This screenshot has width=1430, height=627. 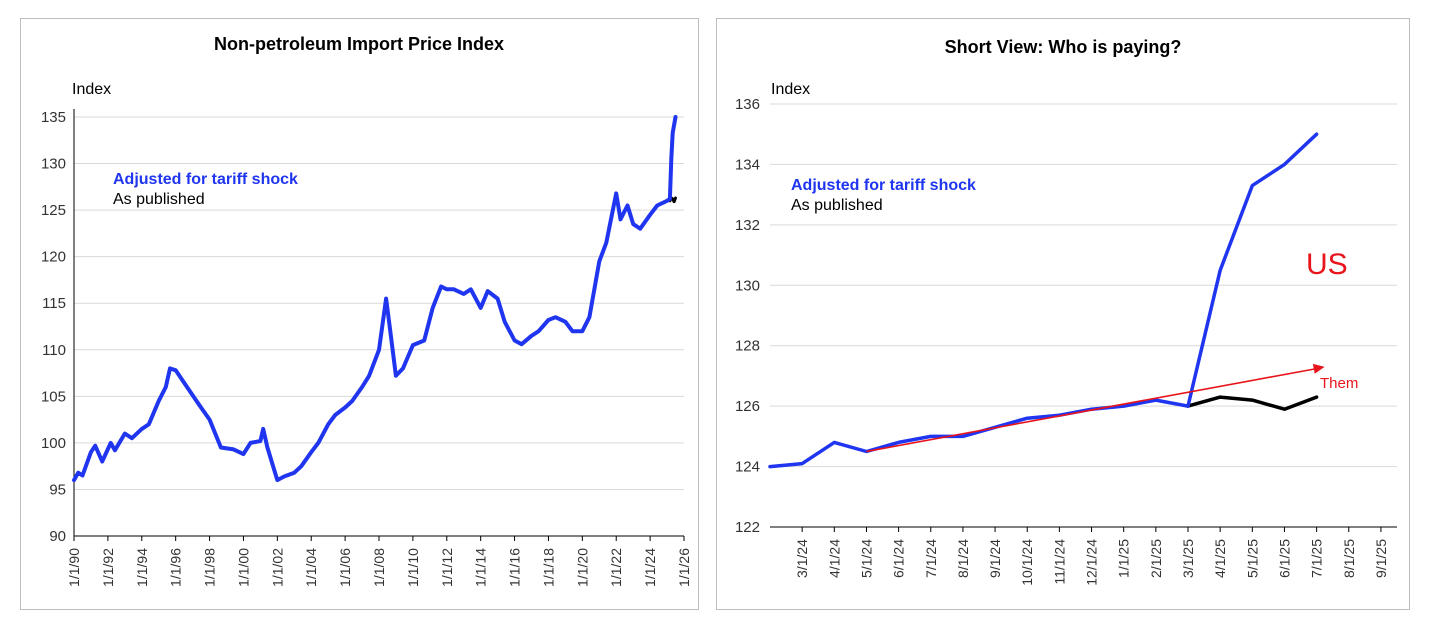 I want to click on y-tick-label: 134, so click(x=747, y=164).